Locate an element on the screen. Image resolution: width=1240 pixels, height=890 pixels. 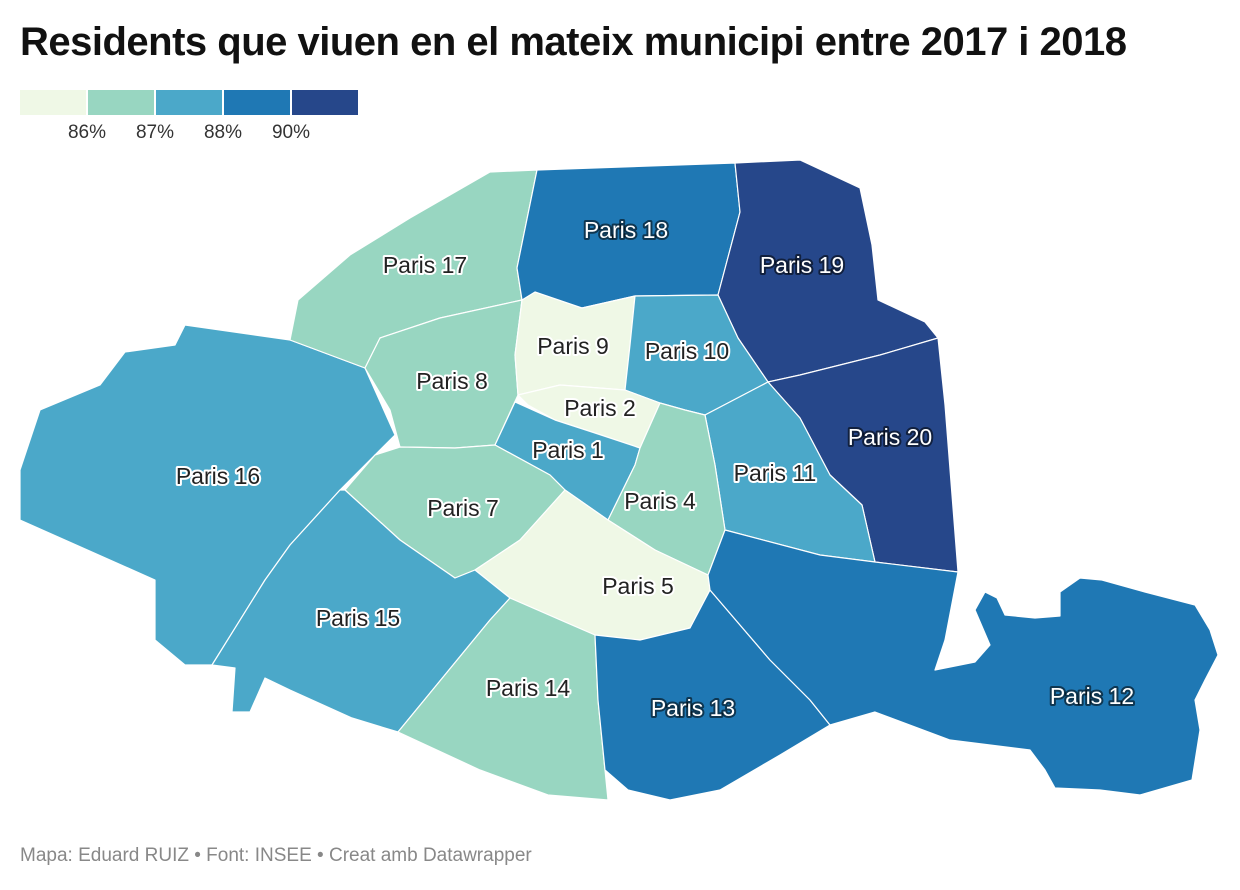
label-paris-16: Paris 16 is located at coordinates (218, 476).